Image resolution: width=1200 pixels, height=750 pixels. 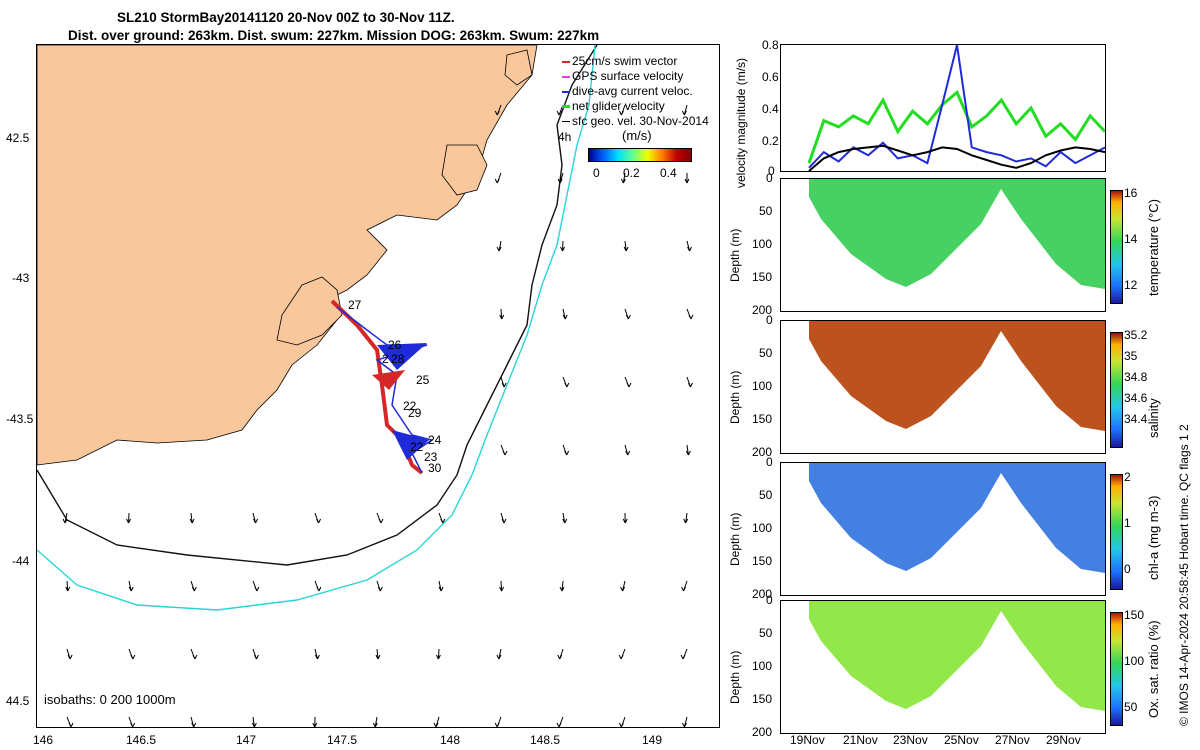 What do you see at coordinates (21, 561) in the screenshot?
I see `map-ytick: -44` at bounding box center [21, 561].